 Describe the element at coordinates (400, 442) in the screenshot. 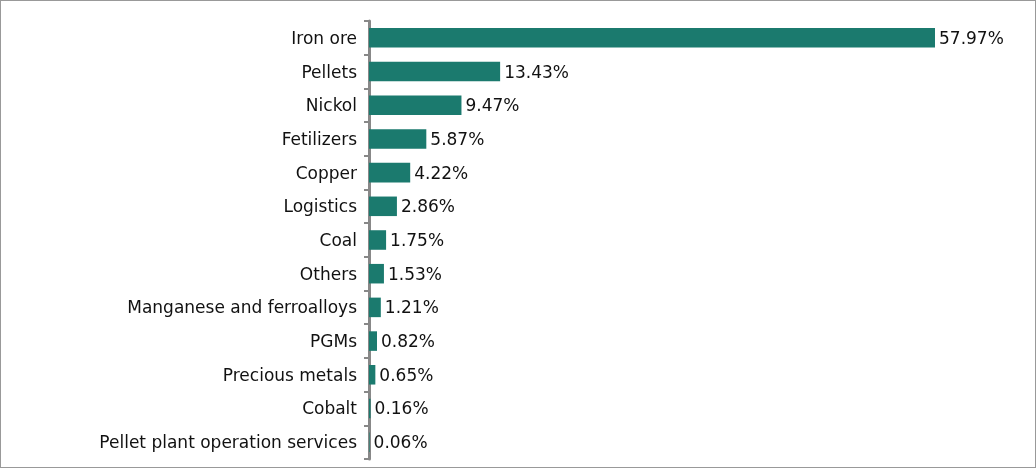

I see `data-label: 0.06%` at that location.